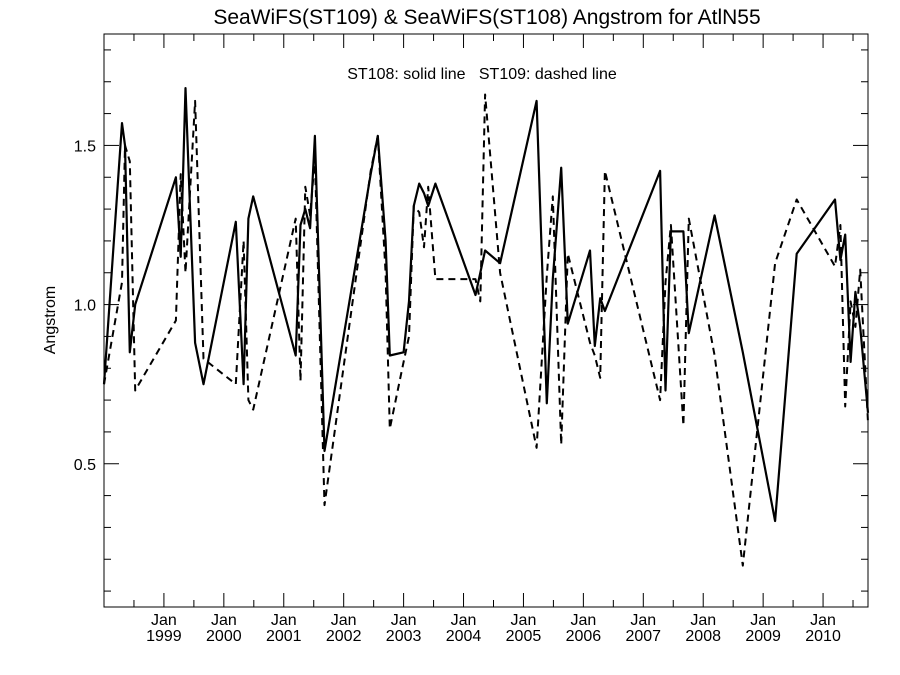 This screenshot has height=675, width=900. I want to click on x-tick-year: 2005, so click(524, 636).